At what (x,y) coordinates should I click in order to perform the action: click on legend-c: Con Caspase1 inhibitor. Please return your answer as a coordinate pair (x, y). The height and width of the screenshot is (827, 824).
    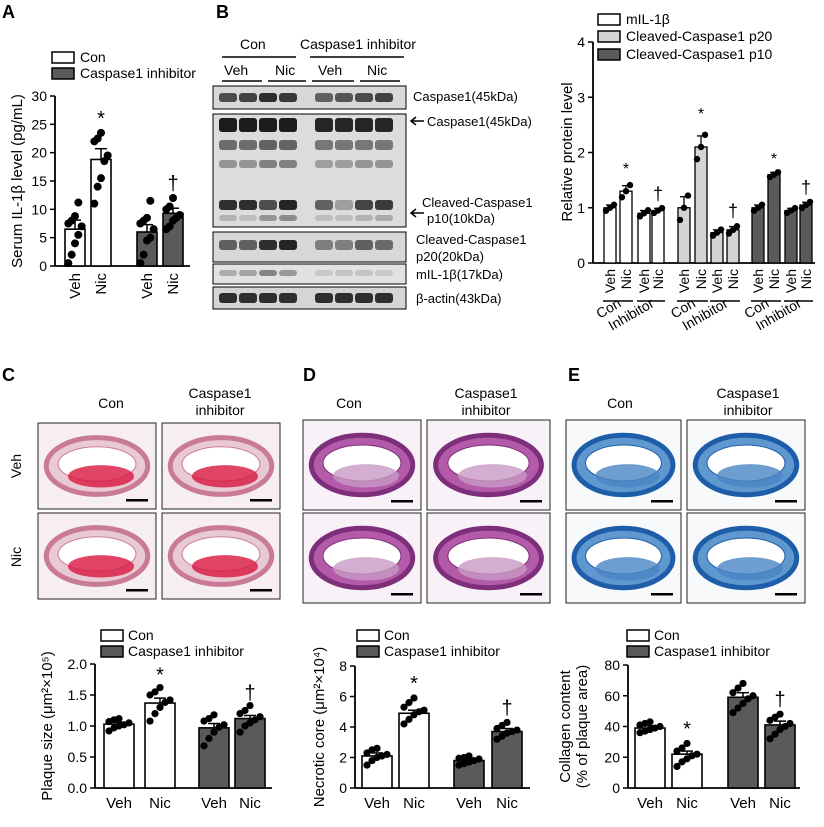
    Looking at the image, I should click on (172, 643).